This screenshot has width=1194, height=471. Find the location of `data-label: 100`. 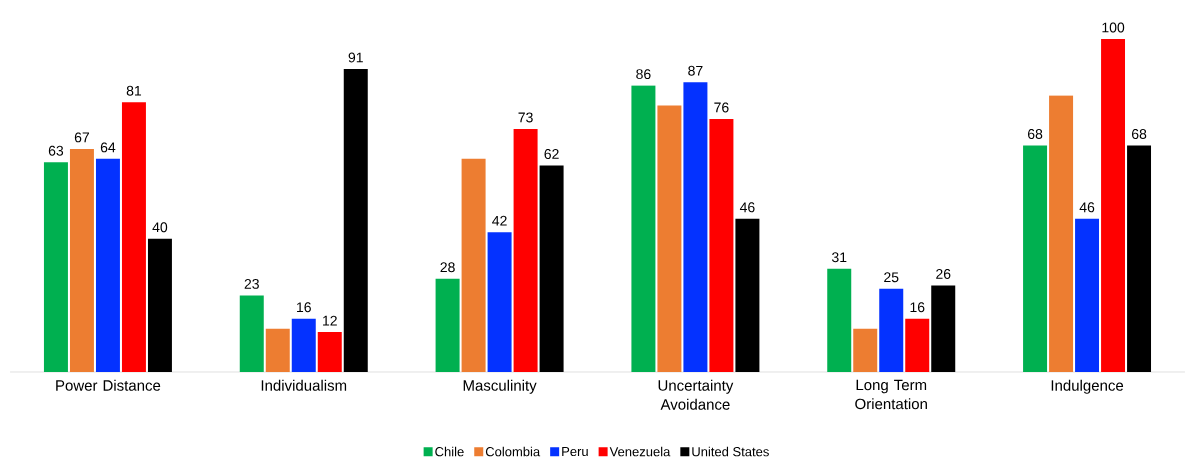

data-label: 100 is located at coordinates (1113, 27).